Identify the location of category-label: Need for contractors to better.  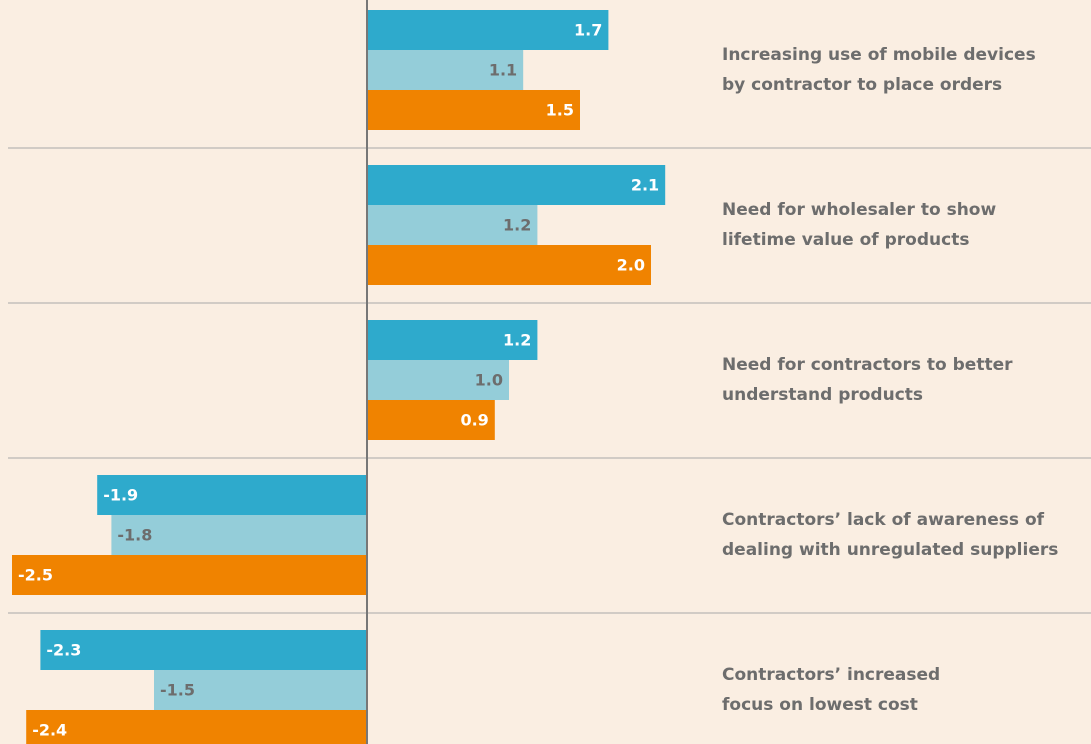
(867, 365).